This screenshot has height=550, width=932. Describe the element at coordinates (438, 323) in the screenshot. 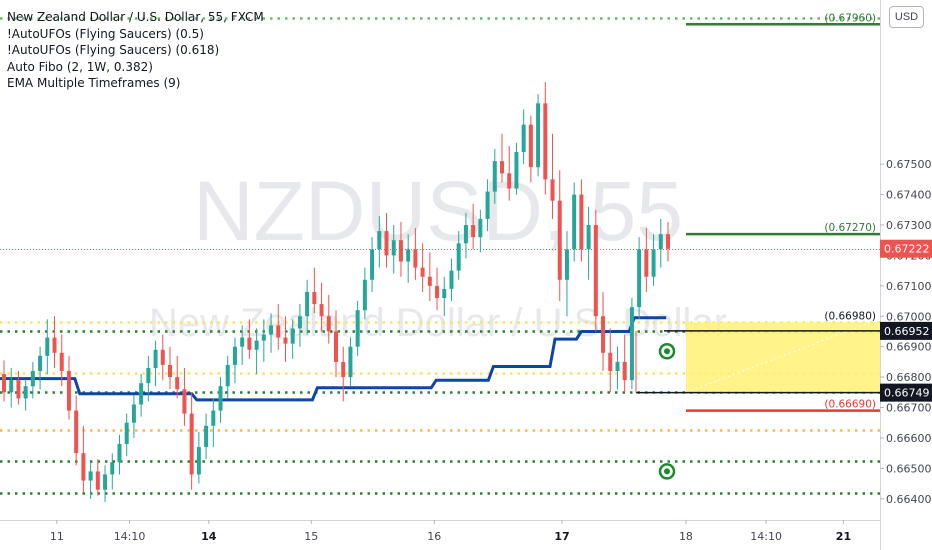

I see `watermark-name: New Zealand Dollar / U.S. Dollar` at that location.